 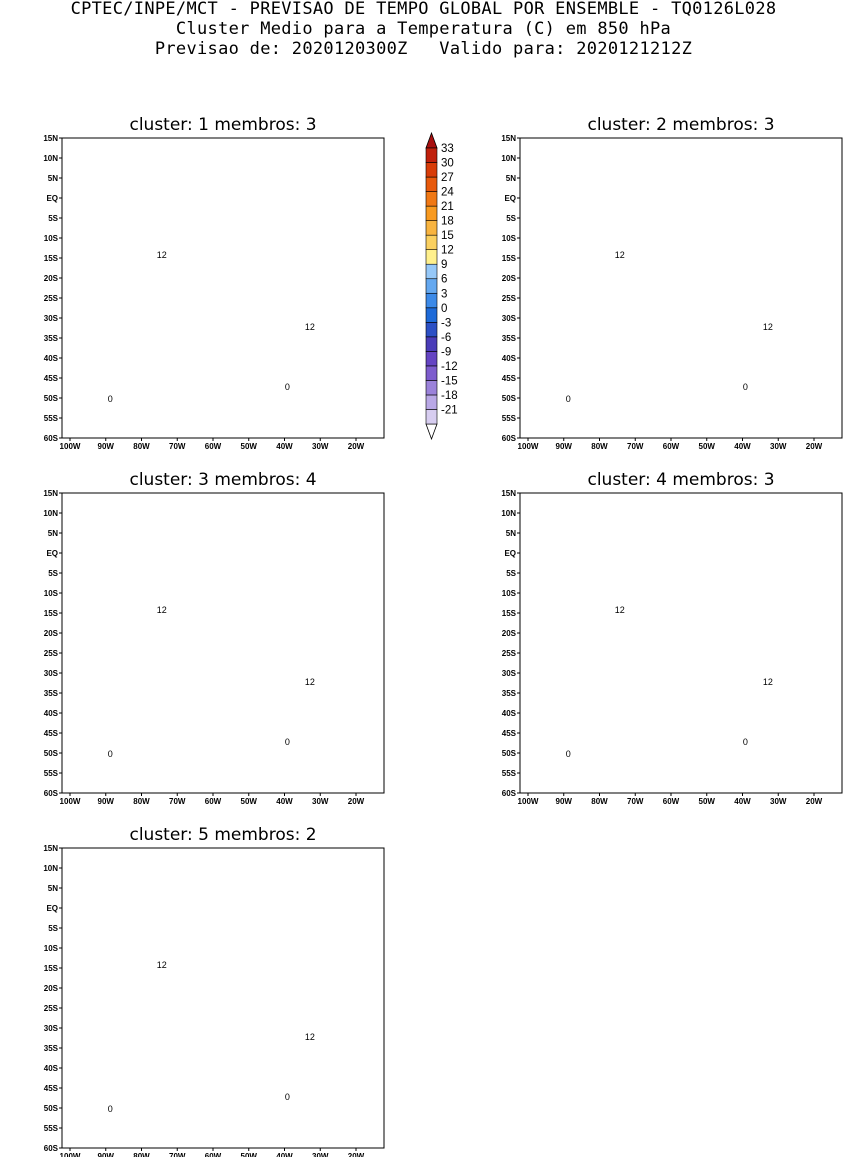 I want to click on lon-tick-3-0: 100W, so click(x=70, y=801).